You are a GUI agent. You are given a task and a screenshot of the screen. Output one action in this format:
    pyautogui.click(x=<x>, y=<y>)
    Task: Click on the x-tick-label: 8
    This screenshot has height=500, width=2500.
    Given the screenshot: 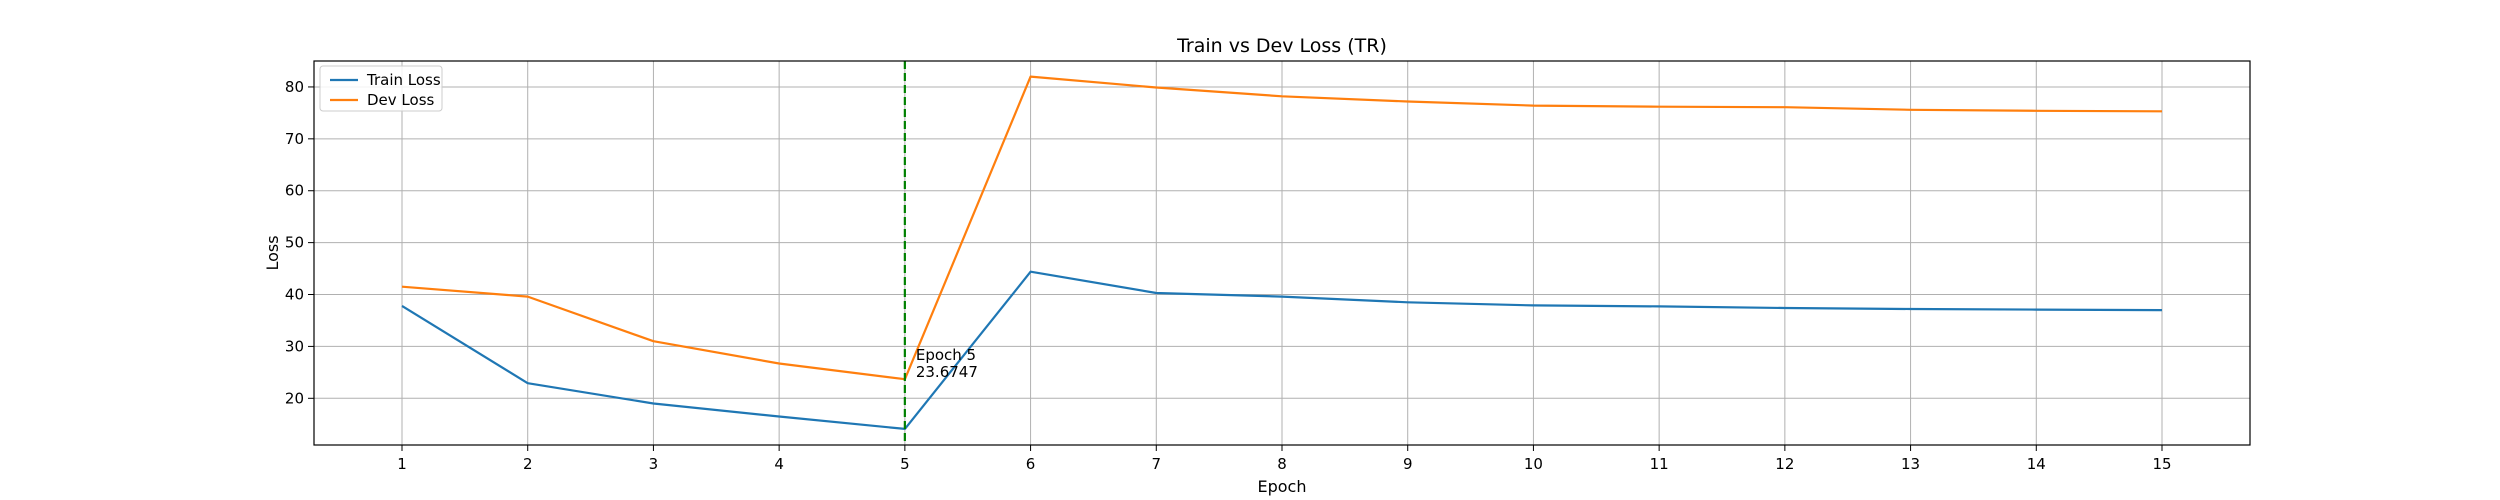 What is the action you would take?
    pyautogui.click(x=1282, y=464)
    